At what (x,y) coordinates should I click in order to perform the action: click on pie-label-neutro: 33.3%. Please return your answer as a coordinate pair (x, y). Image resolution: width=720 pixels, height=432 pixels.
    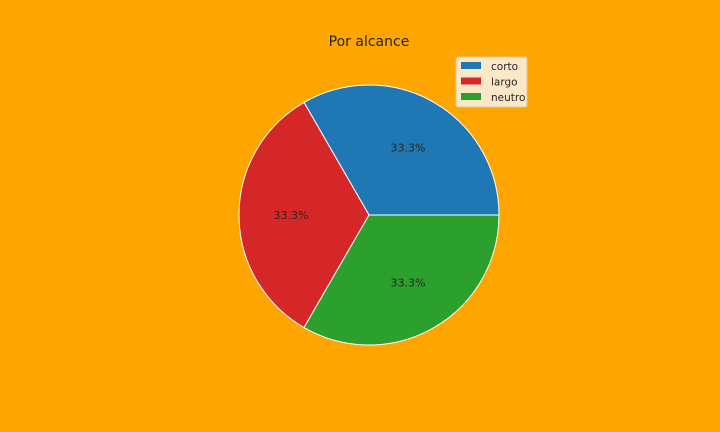
    Looking at the image, I should click on (408, 283).